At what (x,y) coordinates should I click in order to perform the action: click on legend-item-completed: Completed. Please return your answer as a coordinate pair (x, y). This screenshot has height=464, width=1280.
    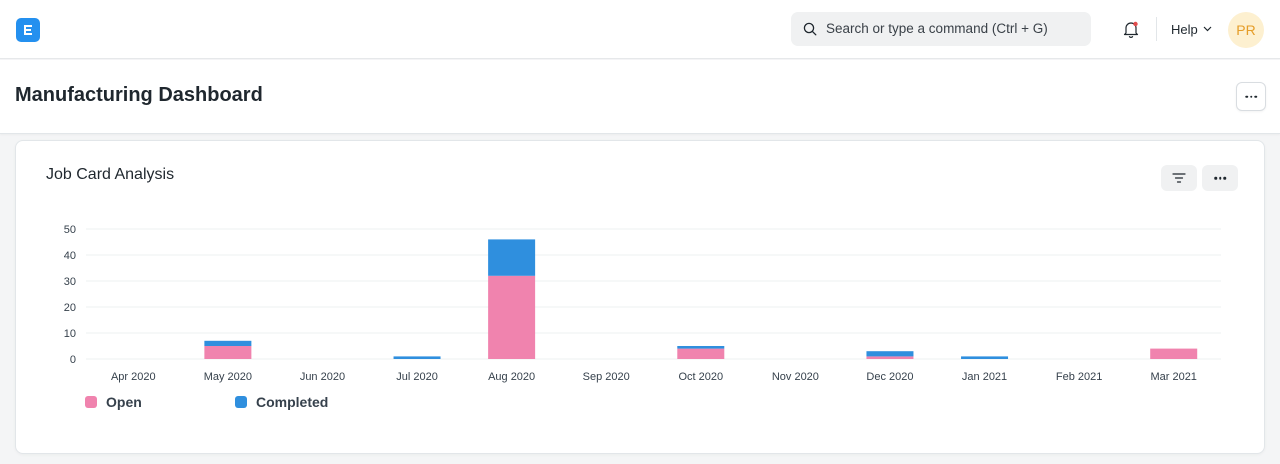
    Looking at the image, I should click on (281, 402).